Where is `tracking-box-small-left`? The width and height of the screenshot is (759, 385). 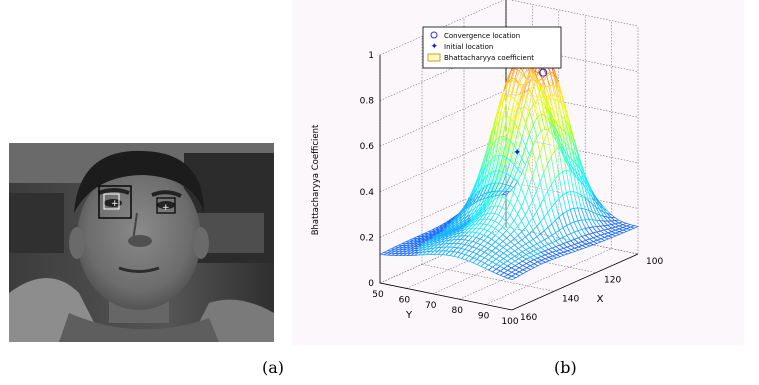 tracking-box-small-left is located at coordinates (111, 201).